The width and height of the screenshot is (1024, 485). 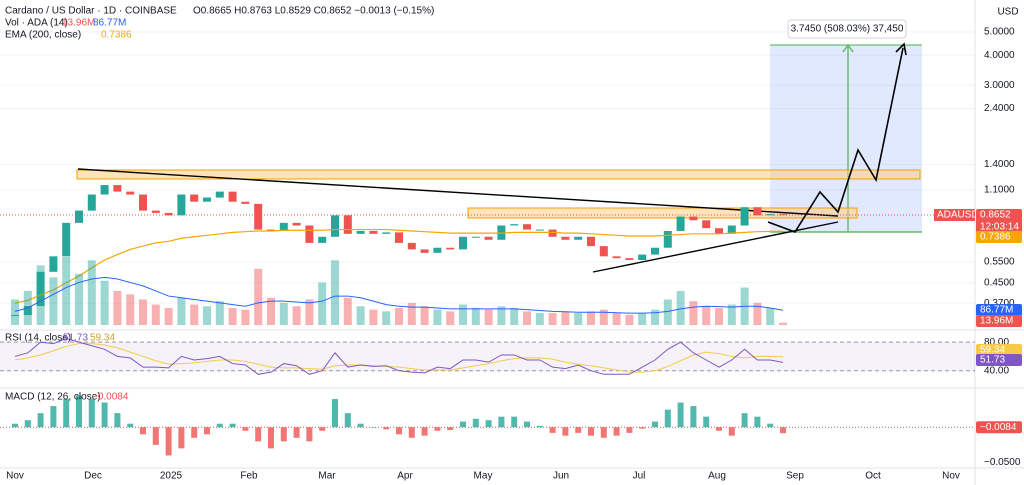 What do you see at coordinates (487, 356) in the screenshot?
I see `rsi-band` at bounding box center [487, 356].